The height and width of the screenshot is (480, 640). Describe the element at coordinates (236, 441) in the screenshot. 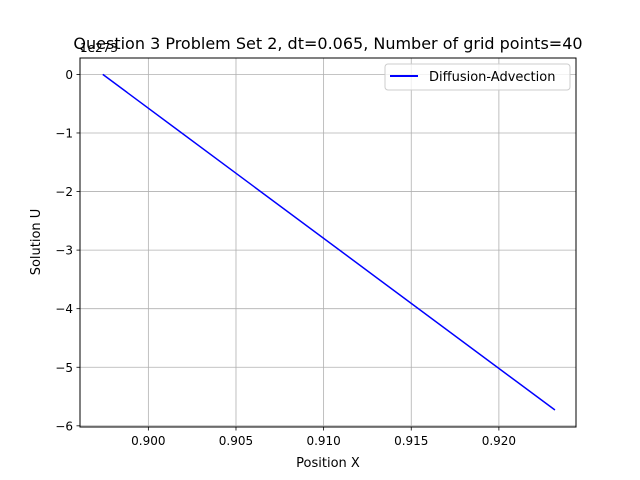

I see `x-tick-label: 0.905` at that location.